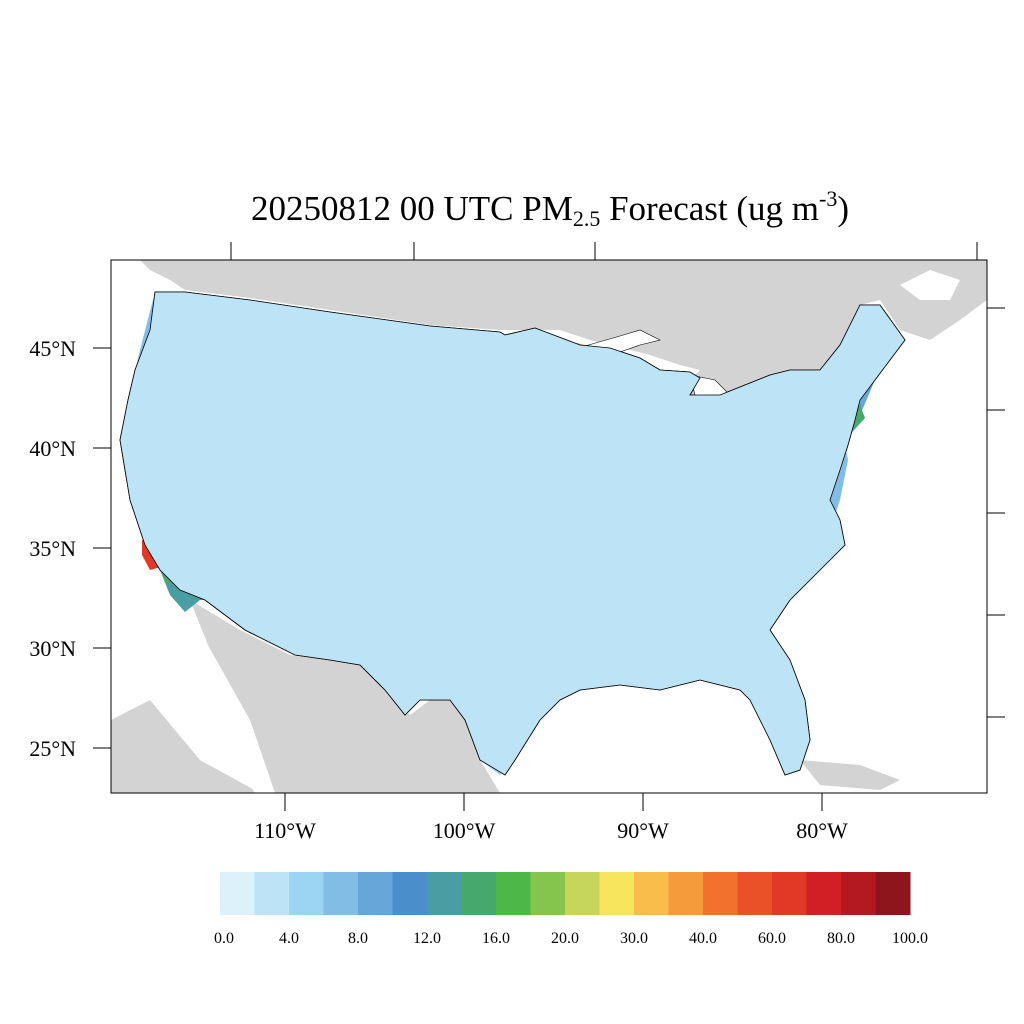 This screenshot has width=1024, height=1024. What do you see at coordinates (547, 208) in the screenshot?
I see `title-species: PM` at bounding box center [547, 208].